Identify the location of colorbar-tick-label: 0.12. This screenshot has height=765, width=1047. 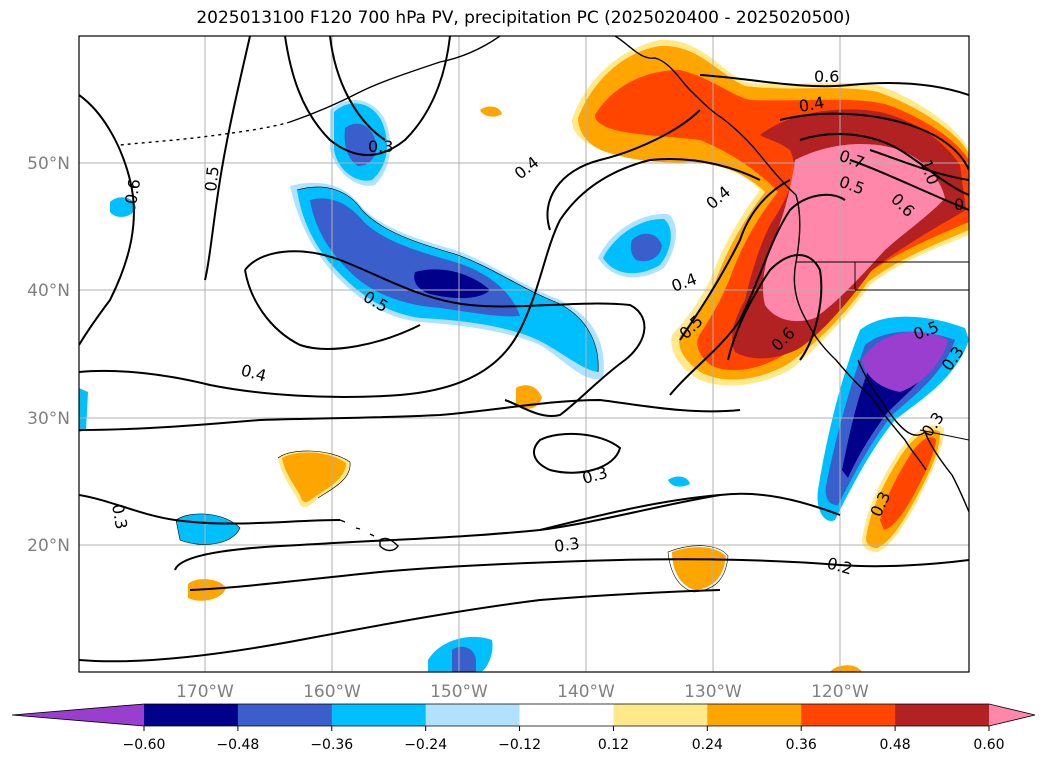
(613, 745).